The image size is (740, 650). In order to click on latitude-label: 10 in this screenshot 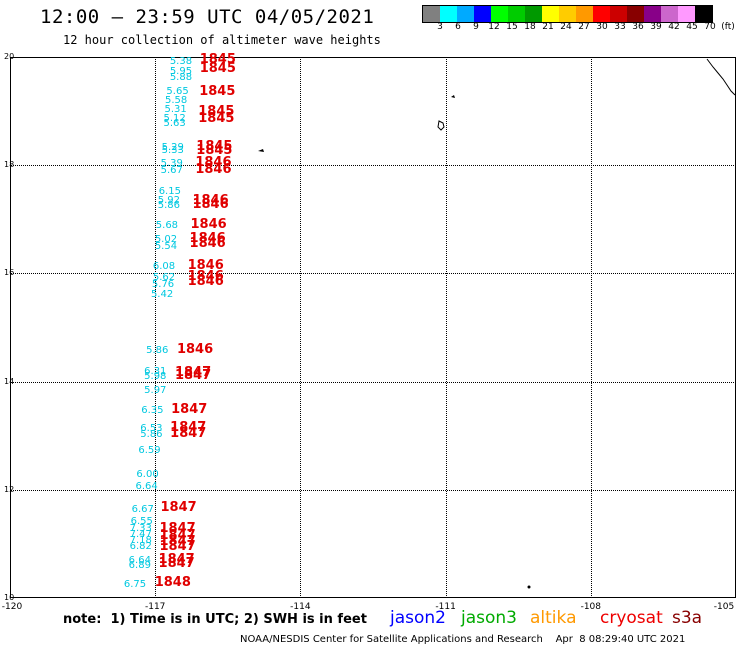, I will do `click(9, 597)`.